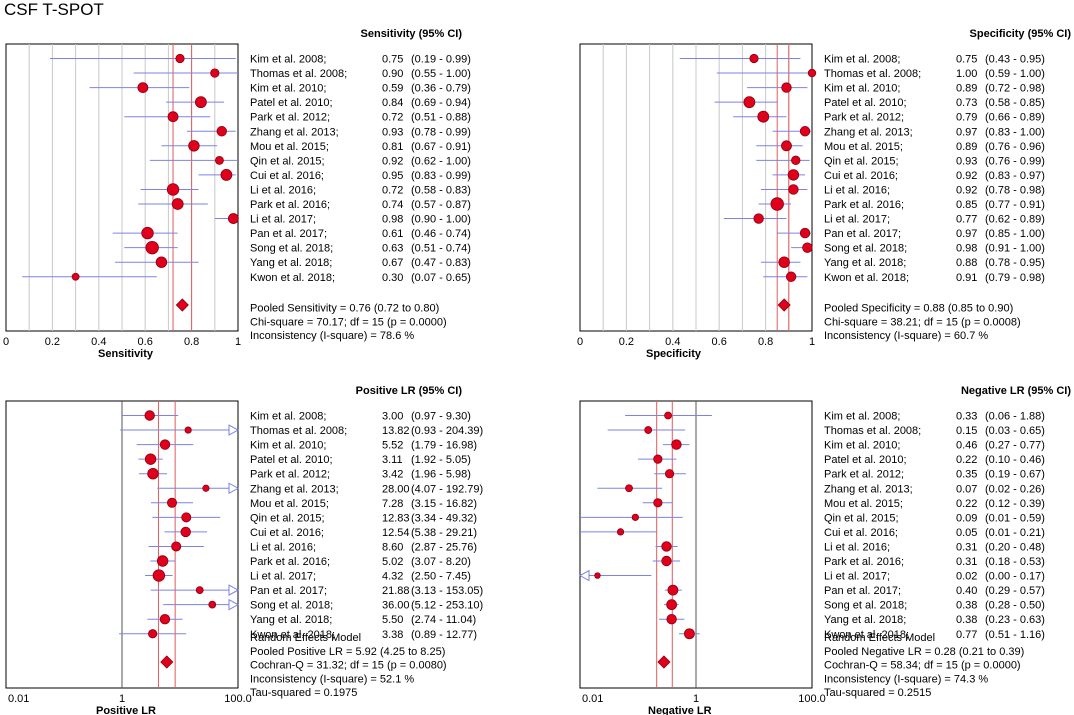  Describe the element at coordinates (922, 666) in the screenshot. I see `summary-line: Cochran-Q = 58.34; df = 15 (p = 0.0000)` at that location.